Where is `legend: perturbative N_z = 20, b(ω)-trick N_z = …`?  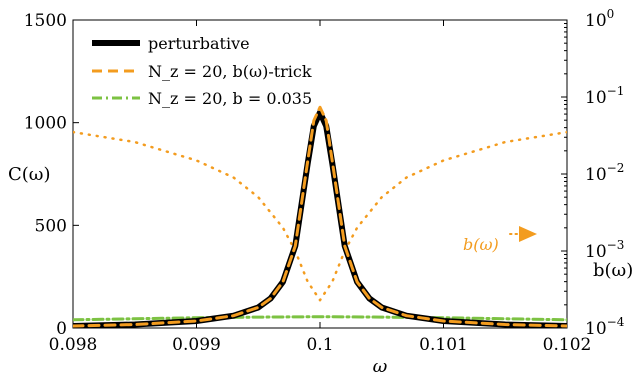 legend: perturbative N_z = 20, b(ω)-trick N_z = … is located at coordinates (202, 71).